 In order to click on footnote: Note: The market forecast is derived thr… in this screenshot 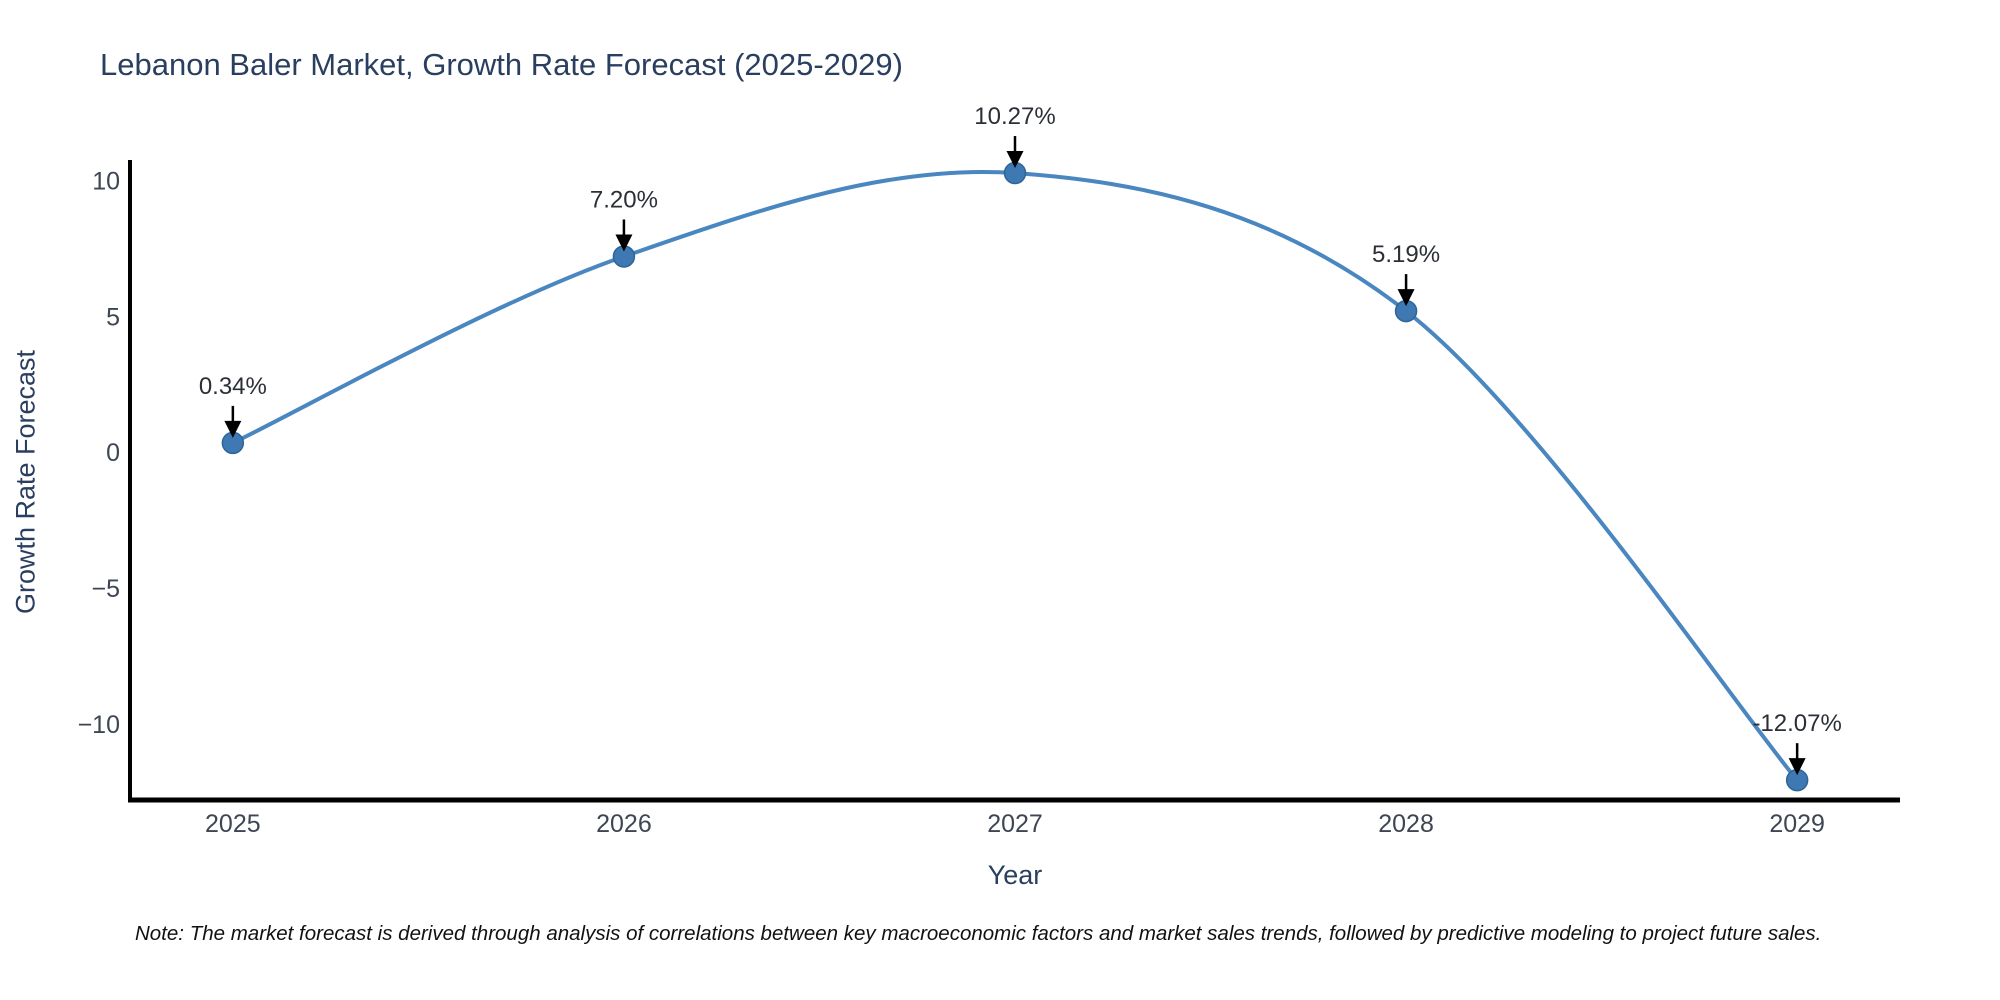, I will do `click(978, 933)`.